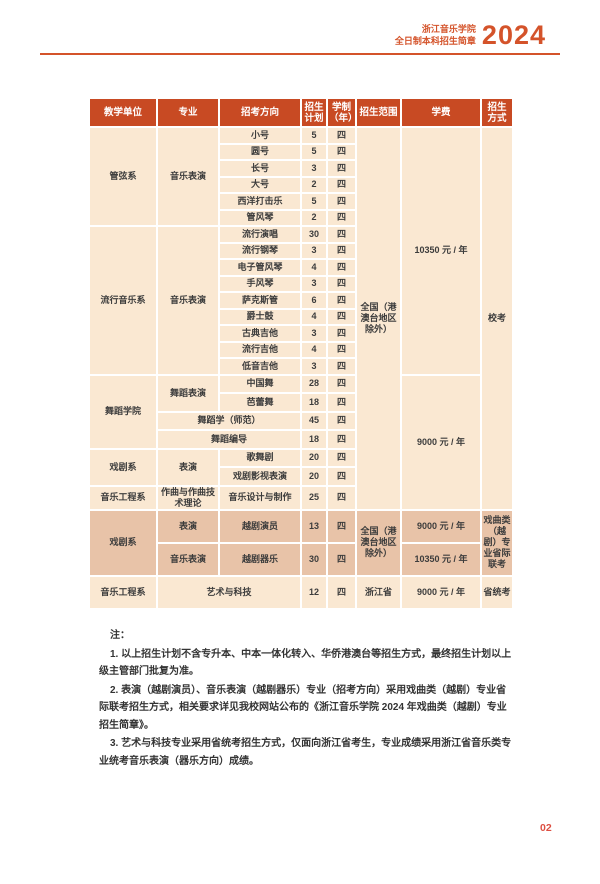 The image size is (600, 884). Describe the element at coordinates (260, 234) in the screenshot. I see `table-cell: 流行演唱` at that location.